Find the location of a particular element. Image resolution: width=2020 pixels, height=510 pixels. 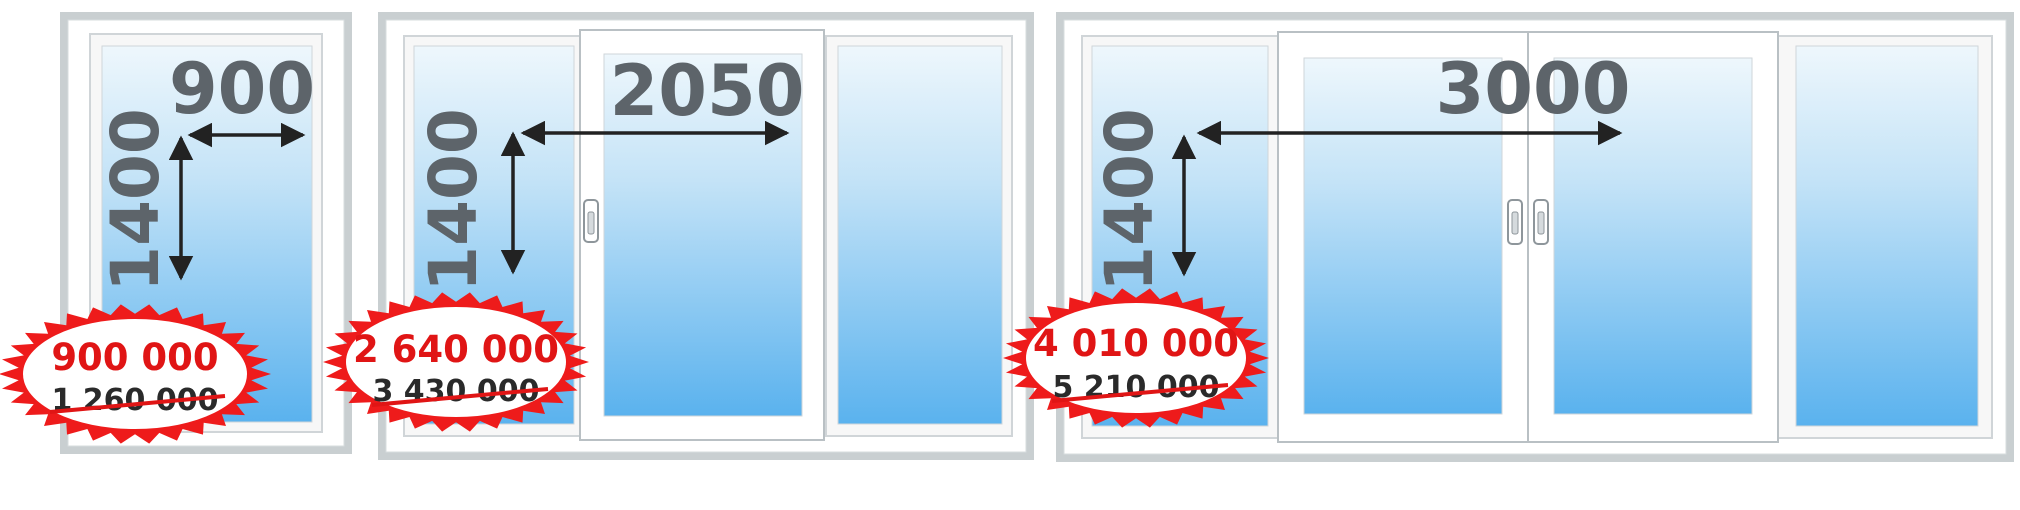

window-2-height-label: 1400 is located at coordinates (453, 200).